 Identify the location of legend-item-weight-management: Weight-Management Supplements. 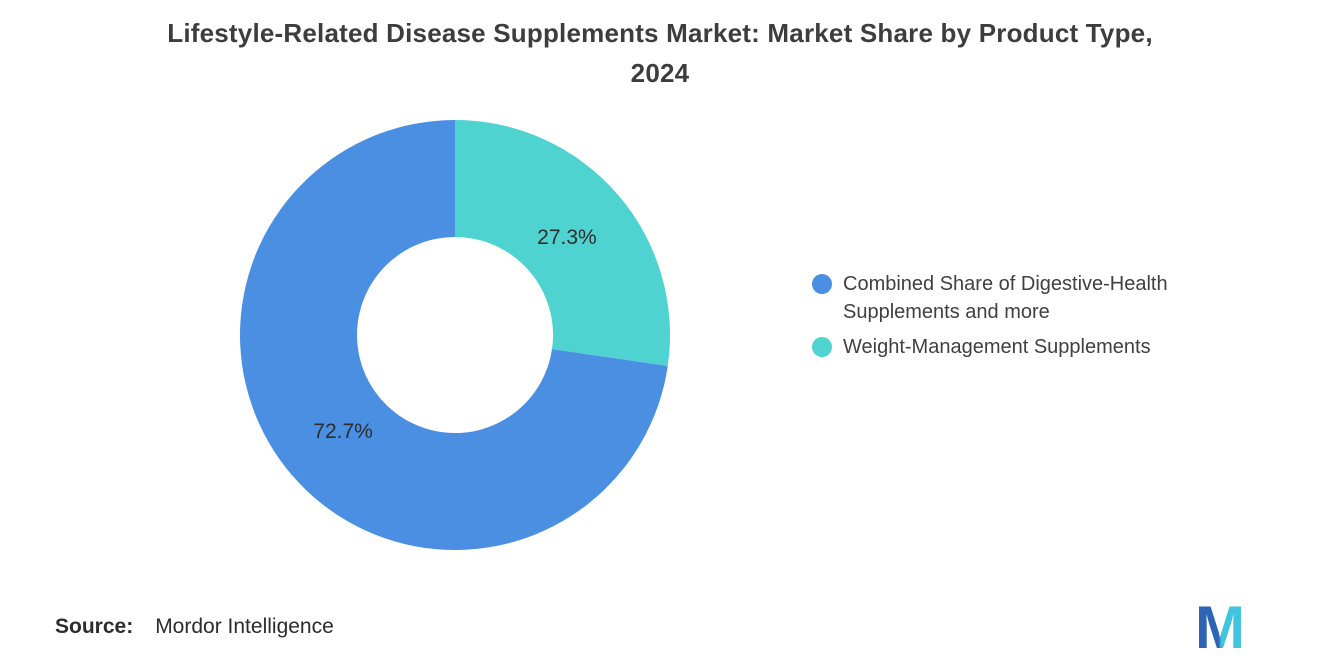
(1022, 347).